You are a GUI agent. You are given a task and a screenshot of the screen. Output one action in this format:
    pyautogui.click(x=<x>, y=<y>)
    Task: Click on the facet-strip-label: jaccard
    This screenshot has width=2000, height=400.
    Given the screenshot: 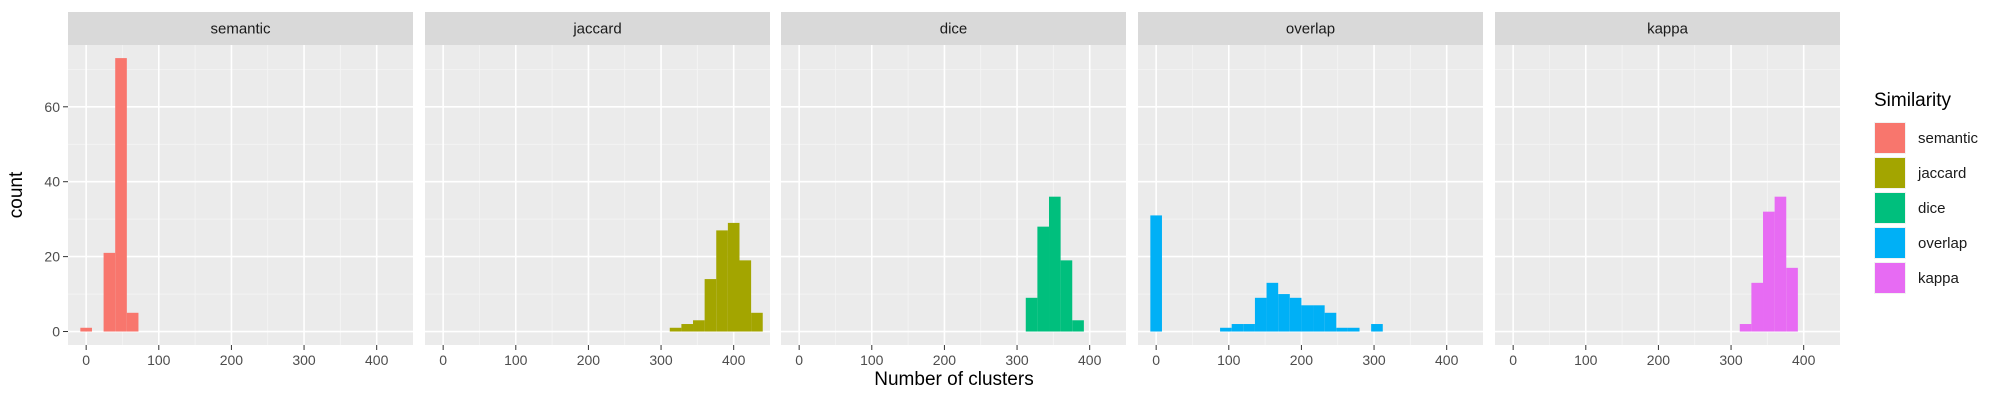 What is the action you would take?
    pyautogui.click(x=596, y=29)
    